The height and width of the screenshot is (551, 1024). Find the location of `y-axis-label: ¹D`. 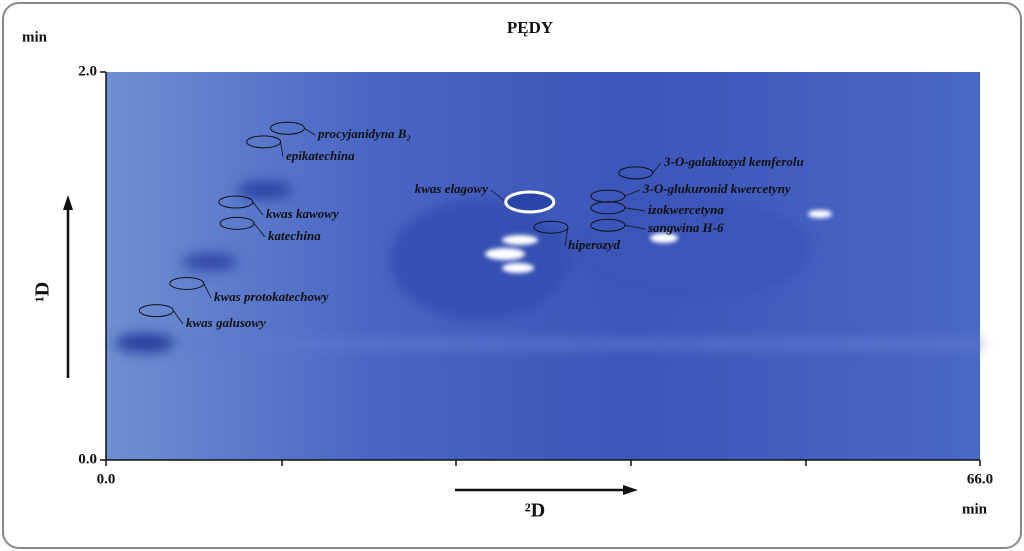

y-axis-label: ¹D is located at coordinates (43, 292).